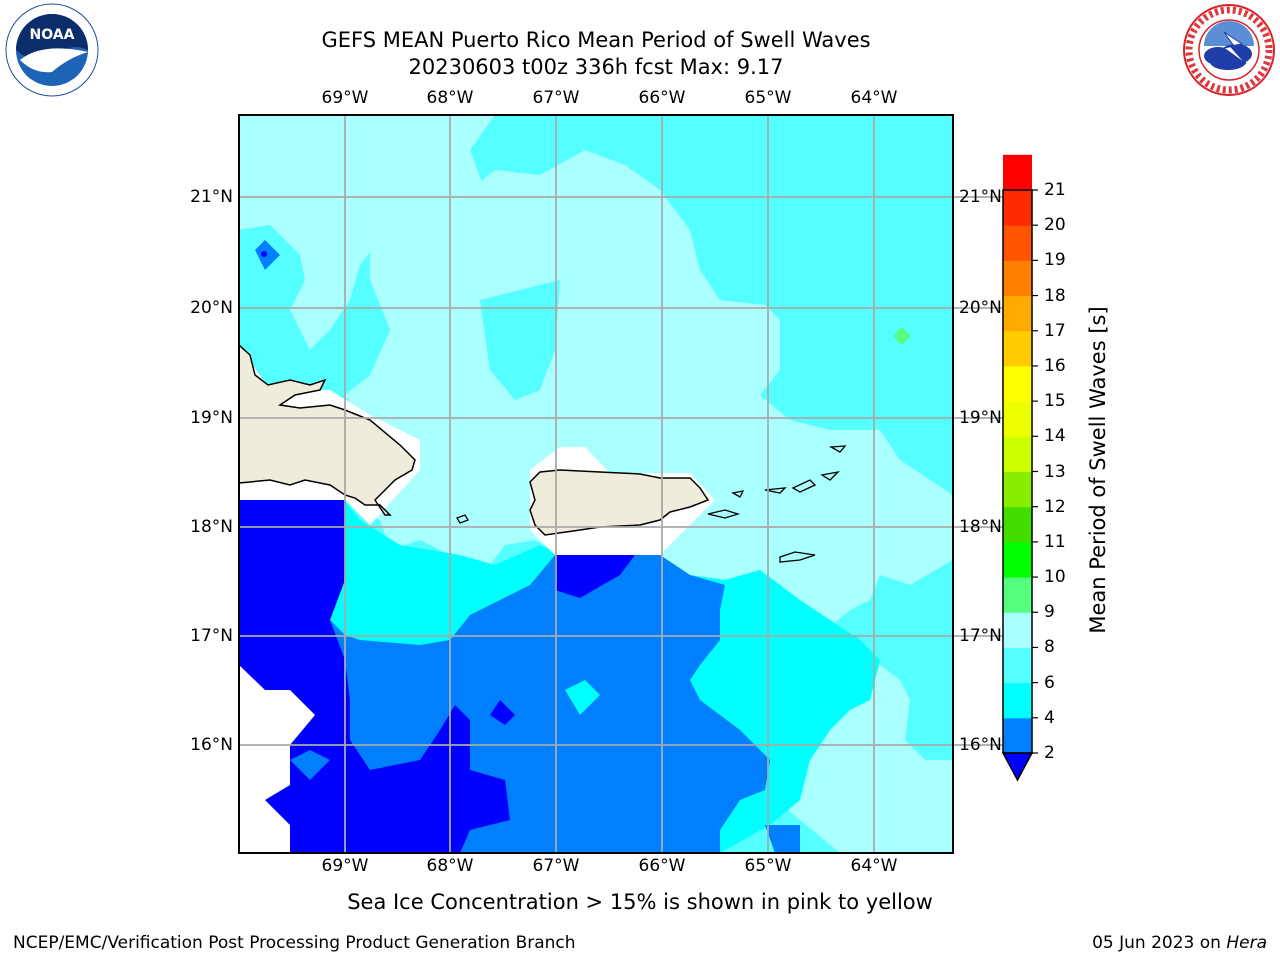 The image size is (1280, 960). I want to click on colorbar-tick-label: 2, so click(1049, 753).